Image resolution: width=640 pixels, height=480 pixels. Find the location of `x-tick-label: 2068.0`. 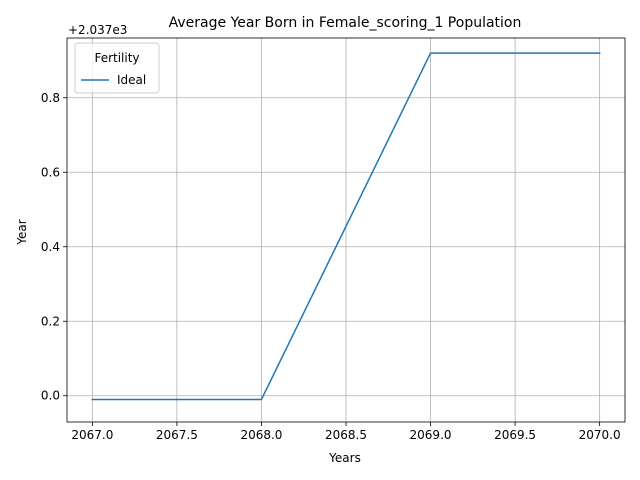

x-tick-label: 2068.0 is located at coordinates (261, 435).